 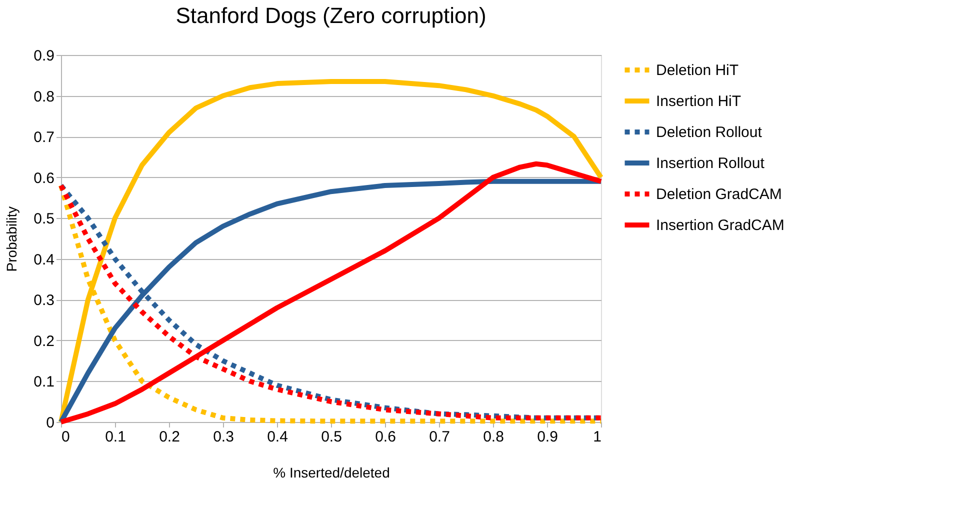 I want to click on x-tick-label: 0.7, so click(x=439, y=437).